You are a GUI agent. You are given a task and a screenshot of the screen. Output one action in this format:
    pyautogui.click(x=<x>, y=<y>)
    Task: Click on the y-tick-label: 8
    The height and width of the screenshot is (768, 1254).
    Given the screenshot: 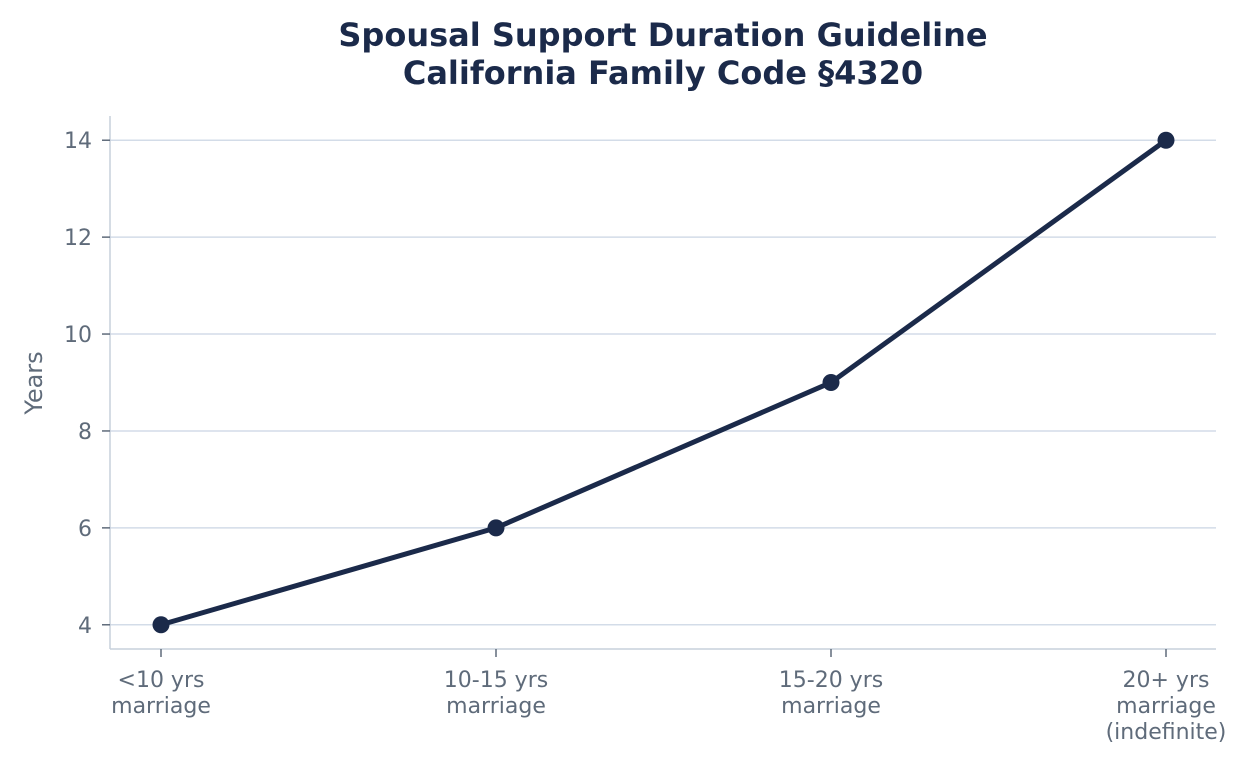 What is the action you would take?
    pyautogui.click(x=85, y=432)
    